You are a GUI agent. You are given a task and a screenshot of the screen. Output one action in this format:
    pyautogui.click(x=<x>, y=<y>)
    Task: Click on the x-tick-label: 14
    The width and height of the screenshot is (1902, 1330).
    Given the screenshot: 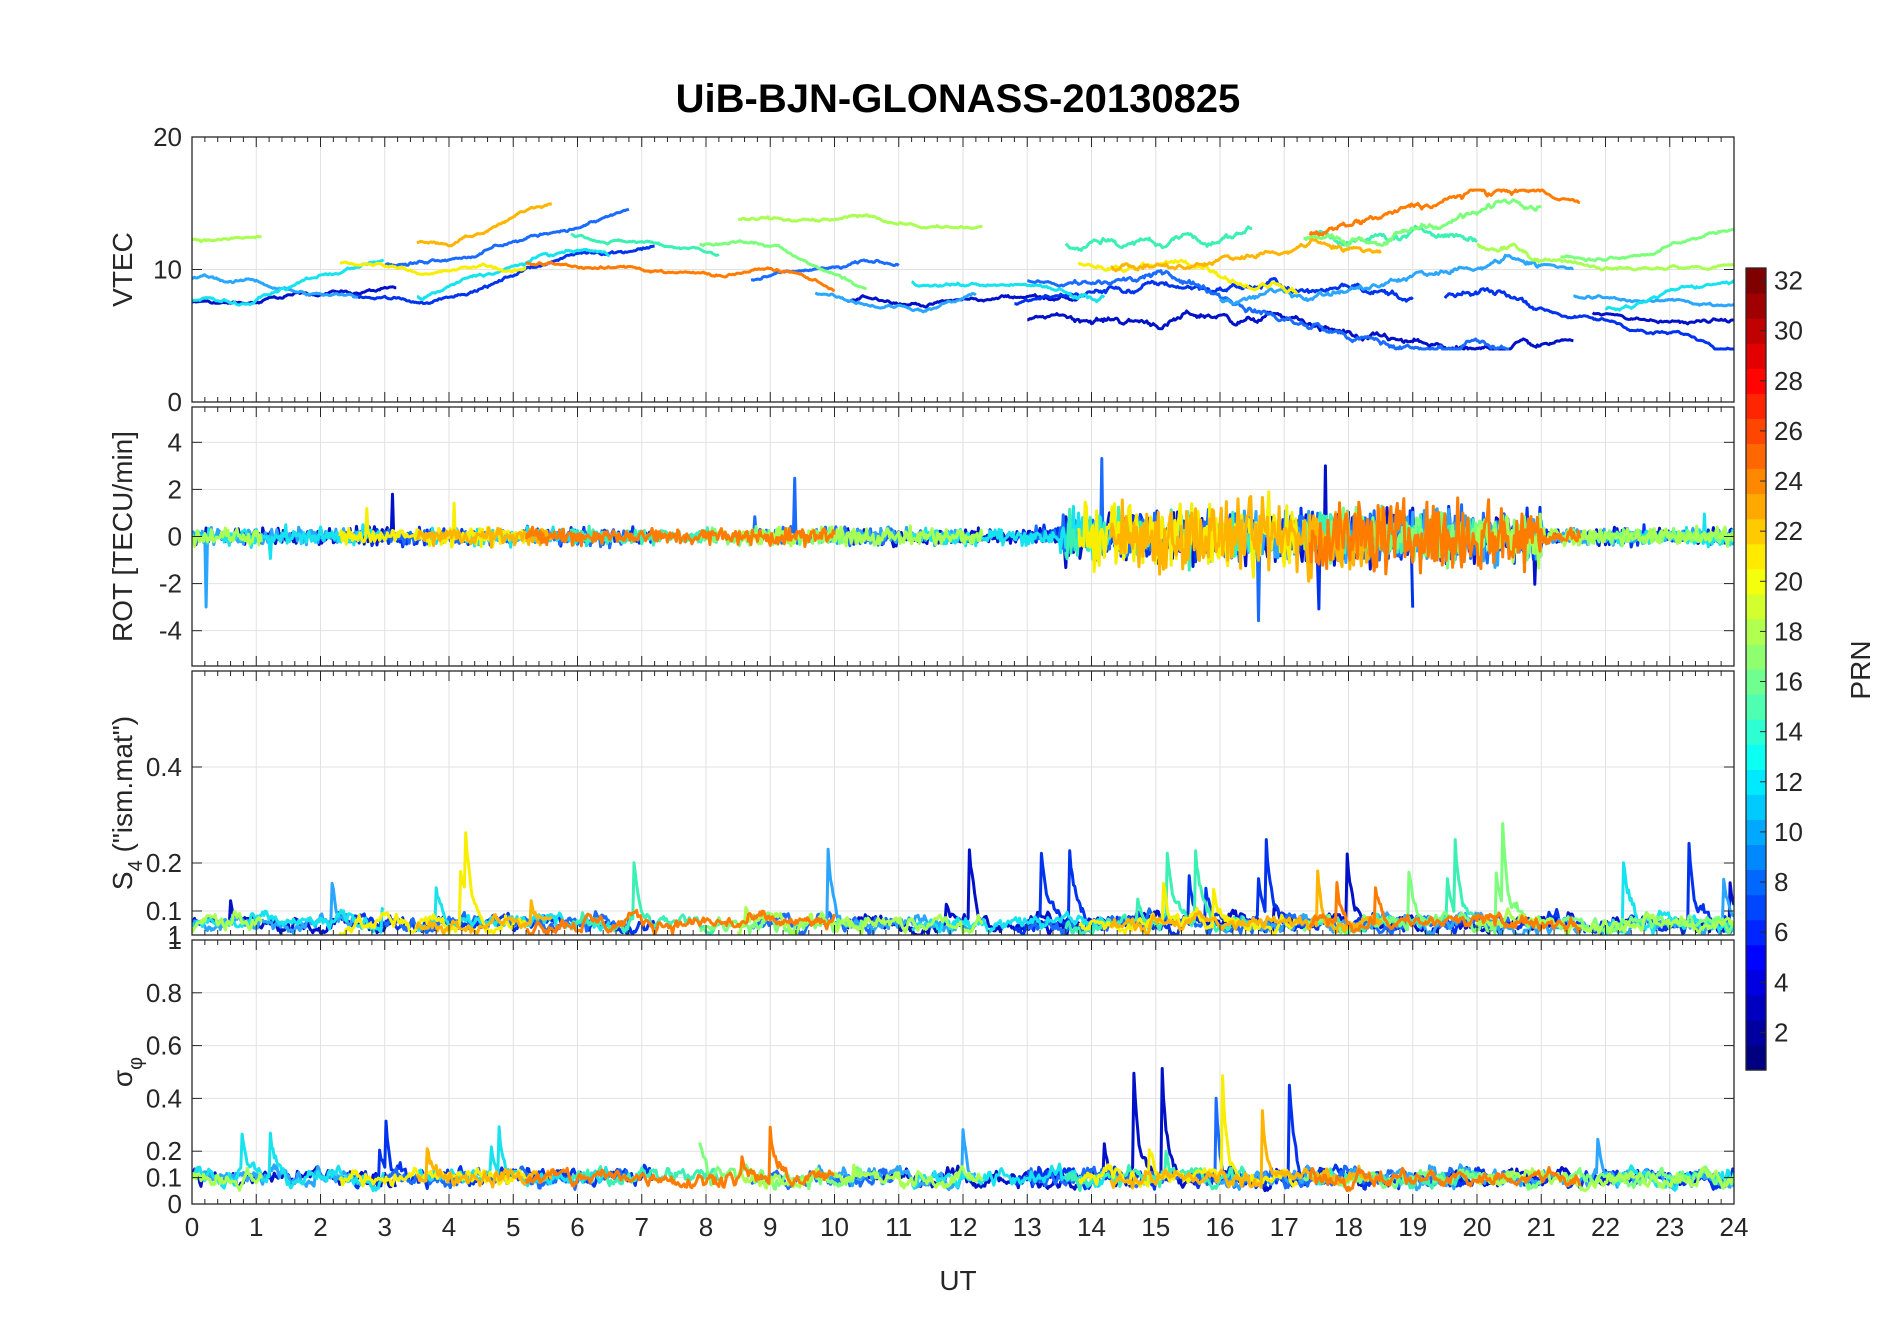 What is the action you would take?
    pyautogui.click(x=1091, y=1227)
    